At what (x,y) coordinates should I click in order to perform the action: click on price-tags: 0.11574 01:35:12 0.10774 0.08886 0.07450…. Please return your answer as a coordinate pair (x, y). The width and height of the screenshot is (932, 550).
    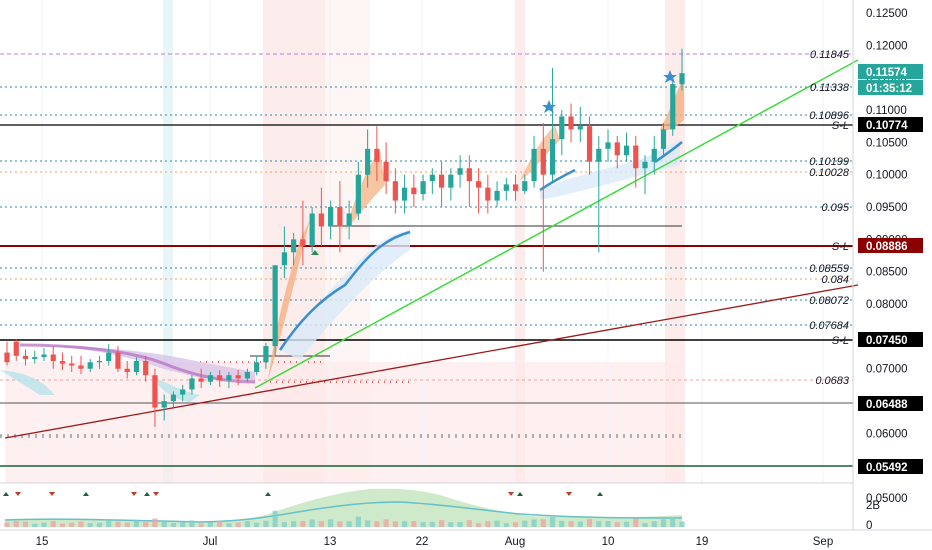
    Looking at the image, I should click on (890, 269).